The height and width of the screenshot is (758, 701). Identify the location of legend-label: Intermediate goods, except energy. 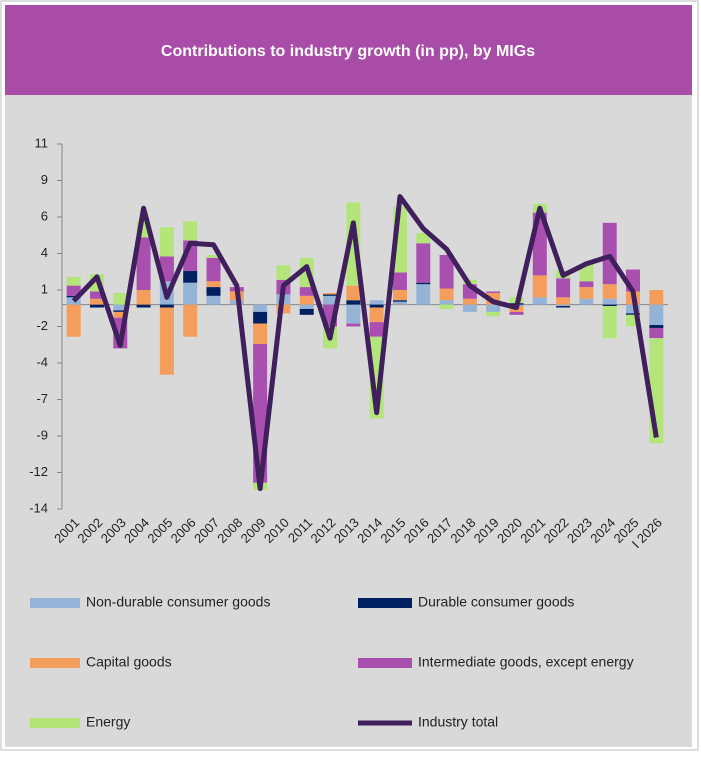
(526, 662).